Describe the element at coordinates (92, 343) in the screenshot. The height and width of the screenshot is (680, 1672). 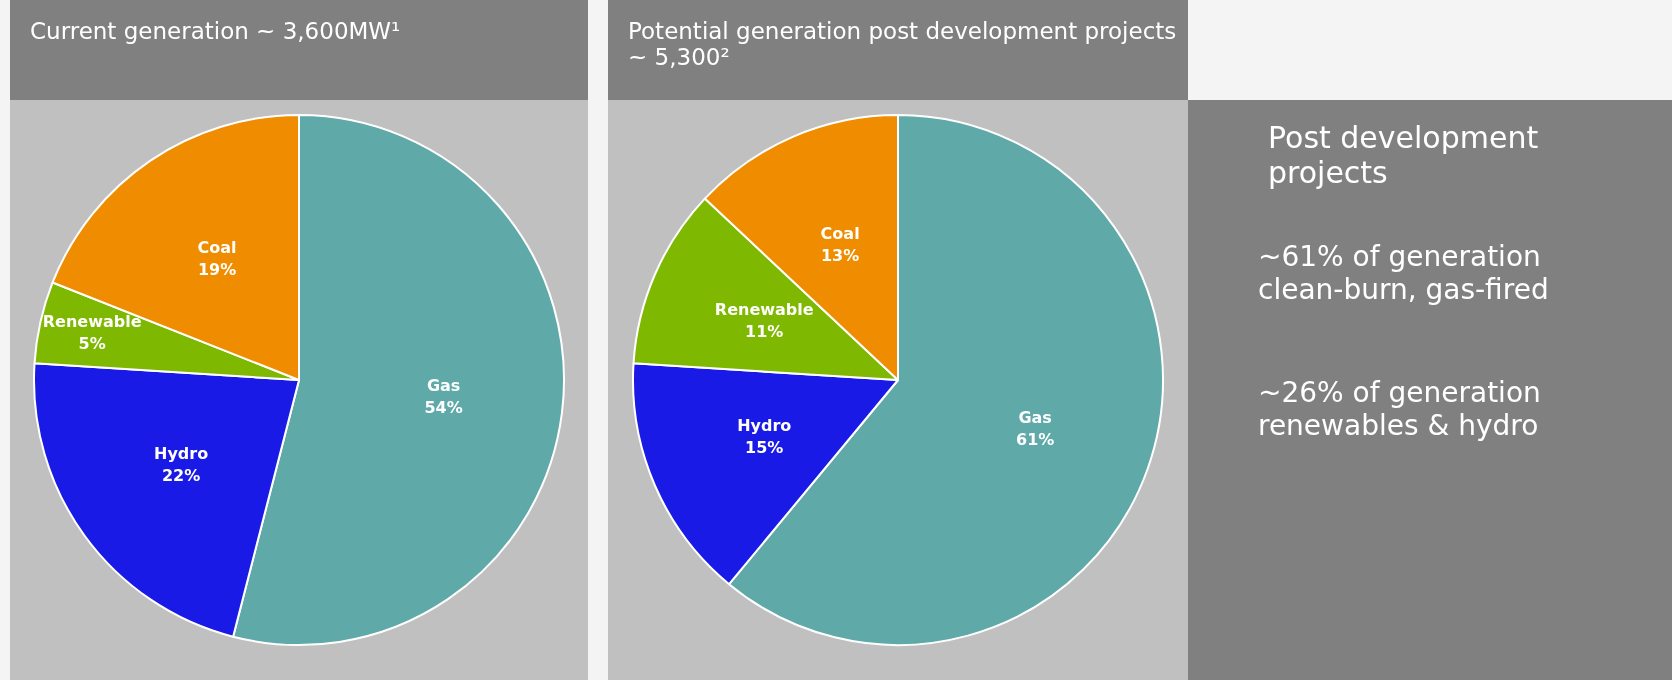
I see `data-label: 5%` at that location.